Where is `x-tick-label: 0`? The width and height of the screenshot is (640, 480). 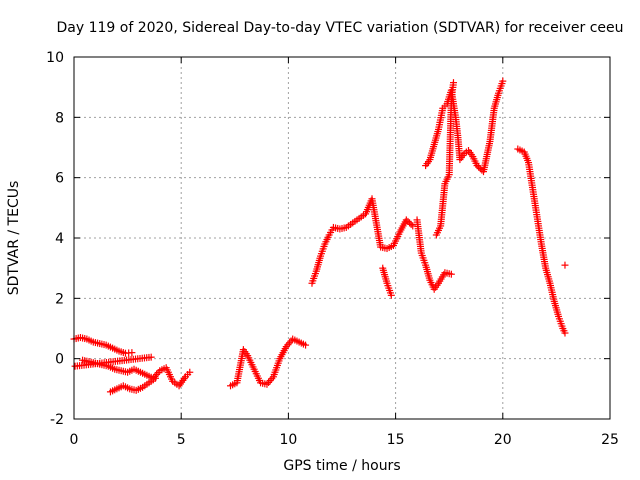
x-tick-label: 0 is located at coordinates (74, 440).